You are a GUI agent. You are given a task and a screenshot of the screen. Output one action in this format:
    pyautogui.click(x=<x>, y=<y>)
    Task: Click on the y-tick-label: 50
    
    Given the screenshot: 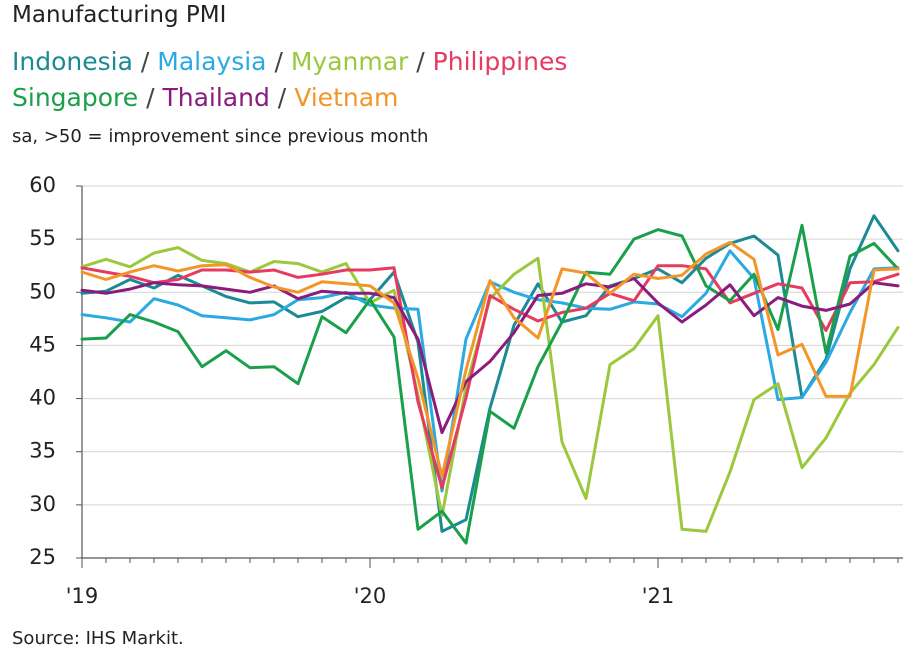 What is the action you would take?
    pyautogui.click(x=42, y=291)
    